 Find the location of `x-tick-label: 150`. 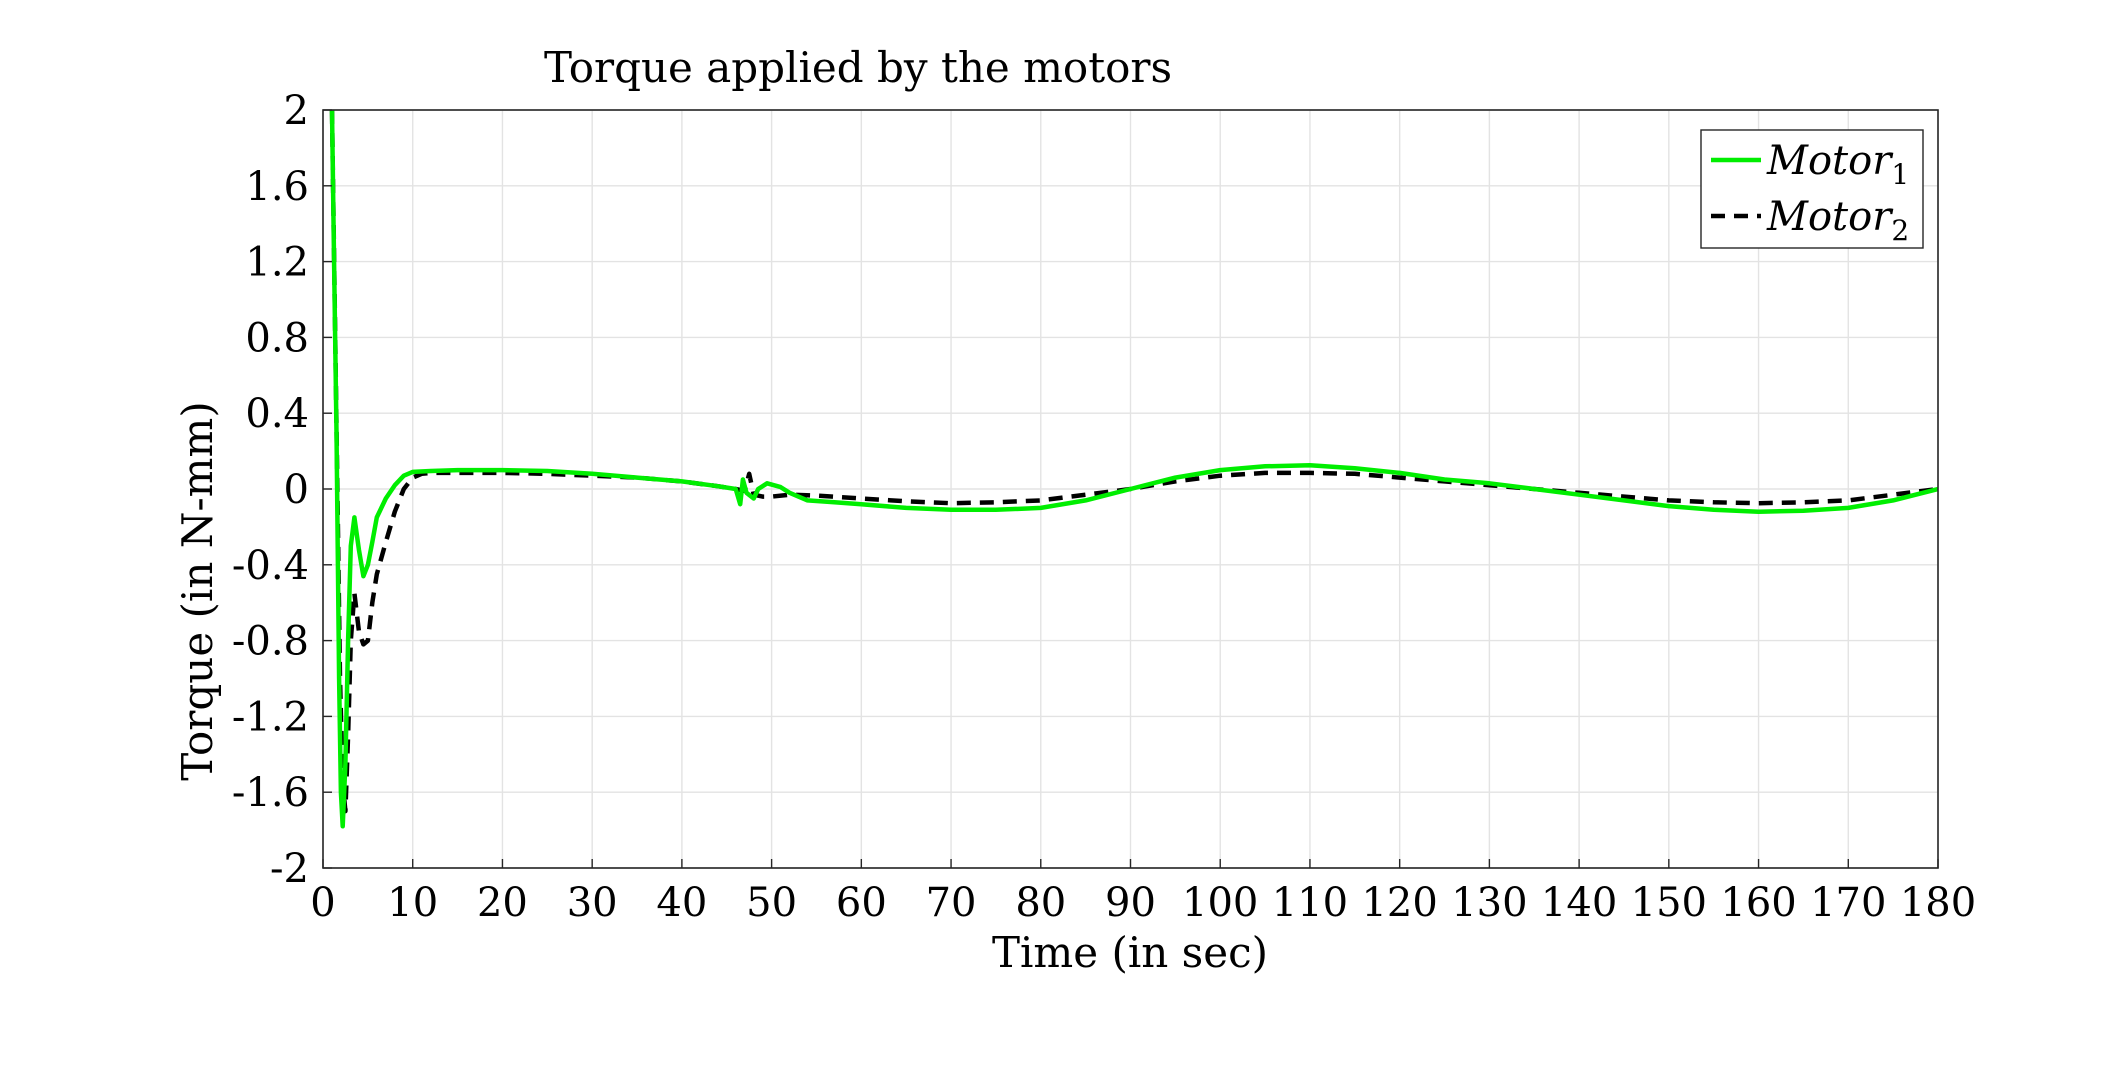

x-tick-label: 150 is located at coordinates (1669, 903).